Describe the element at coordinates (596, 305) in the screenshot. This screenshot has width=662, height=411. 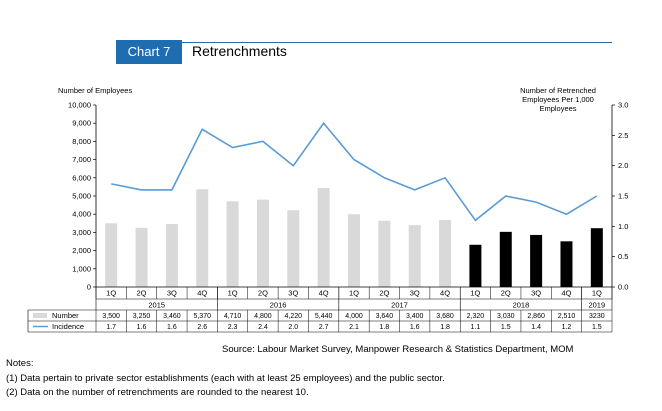
I see `year-label: 2019` at that location.